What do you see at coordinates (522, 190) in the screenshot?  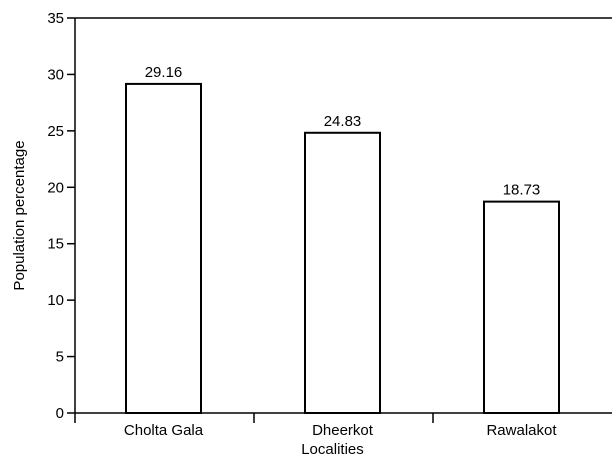 I see `data-label-3: 18.73` at bounding box center [522, 190].